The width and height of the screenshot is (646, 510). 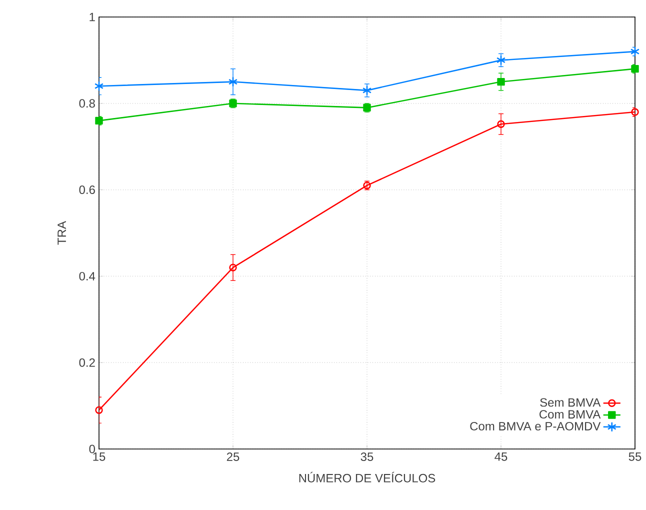 I want to click on x-axis-title: NÚMERO DE VEÍCULOS, so click(x=367, y=477).